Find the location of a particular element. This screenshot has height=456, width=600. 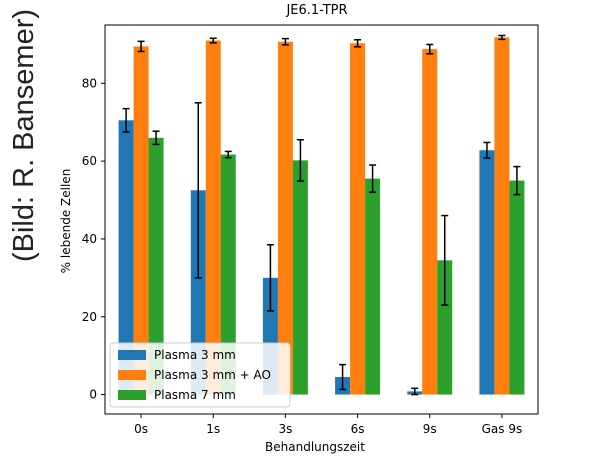

bar-plasma-7-mm-9s is located at coordinates (445, 327).